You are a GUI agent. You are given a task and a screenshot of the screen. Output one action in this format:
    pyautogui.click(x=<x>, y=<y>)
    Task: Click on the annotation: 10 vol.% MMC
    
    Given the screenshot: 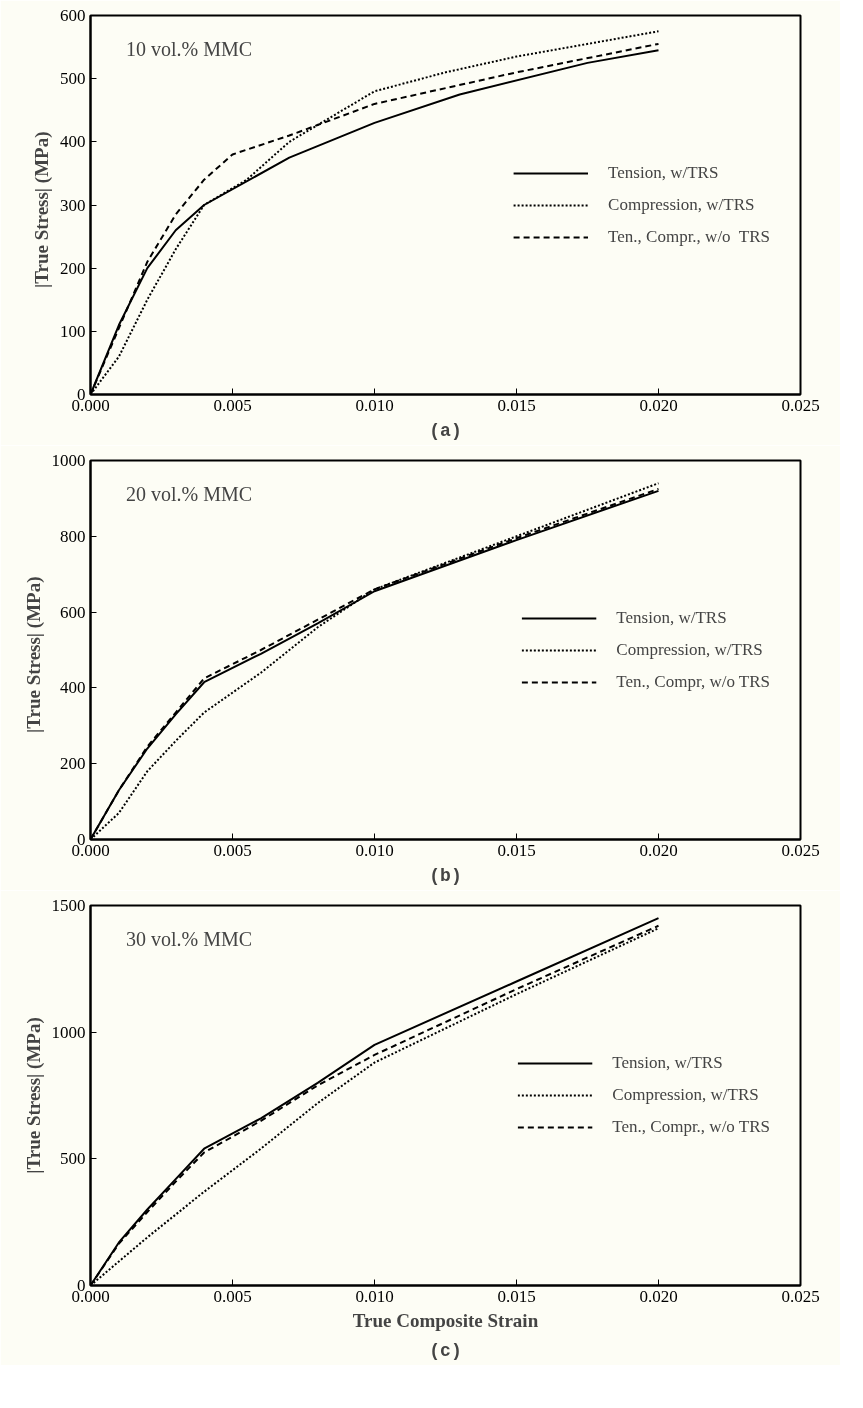 What is the action you would take?
    pyautogui.click(x=189, y=49)
    